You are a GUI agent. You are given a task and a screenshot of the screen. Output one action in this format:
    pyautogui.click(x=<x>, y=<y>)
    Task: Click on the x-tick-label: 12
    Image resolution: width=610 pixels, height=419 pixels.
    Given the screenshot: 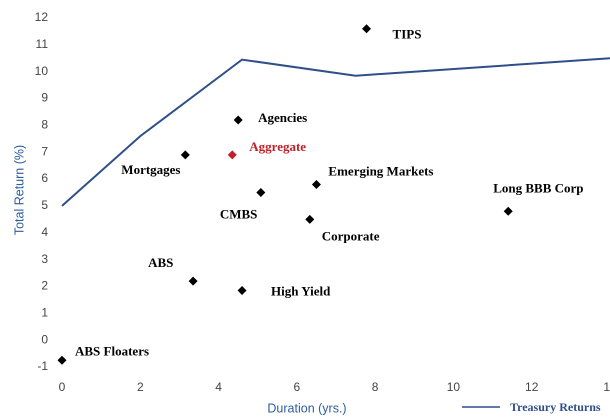 What is the action you would take?
    pyautogui.click(x=532, y=387)
    